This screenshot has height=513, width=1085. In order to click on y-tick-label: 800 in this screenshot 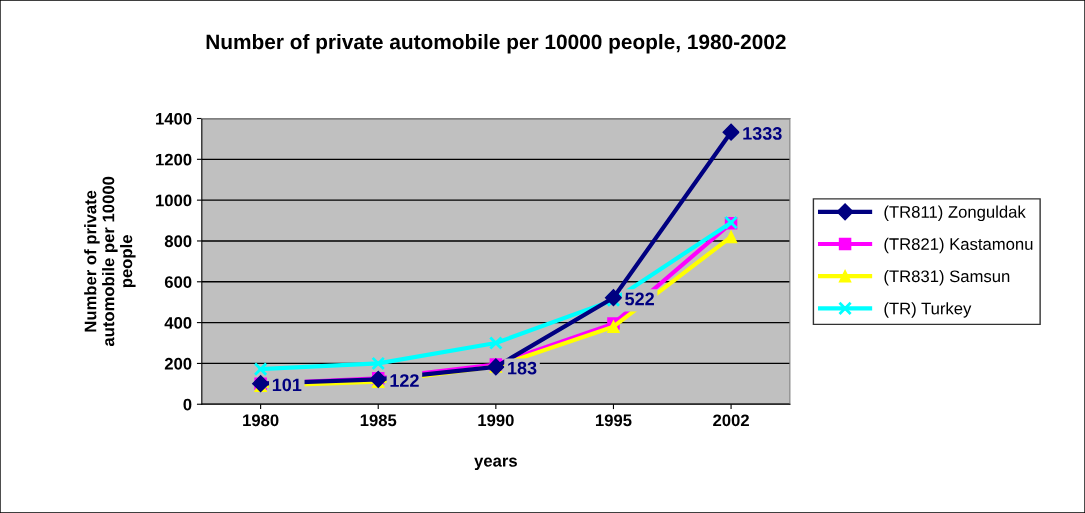, I will do `click(178, 241)`.